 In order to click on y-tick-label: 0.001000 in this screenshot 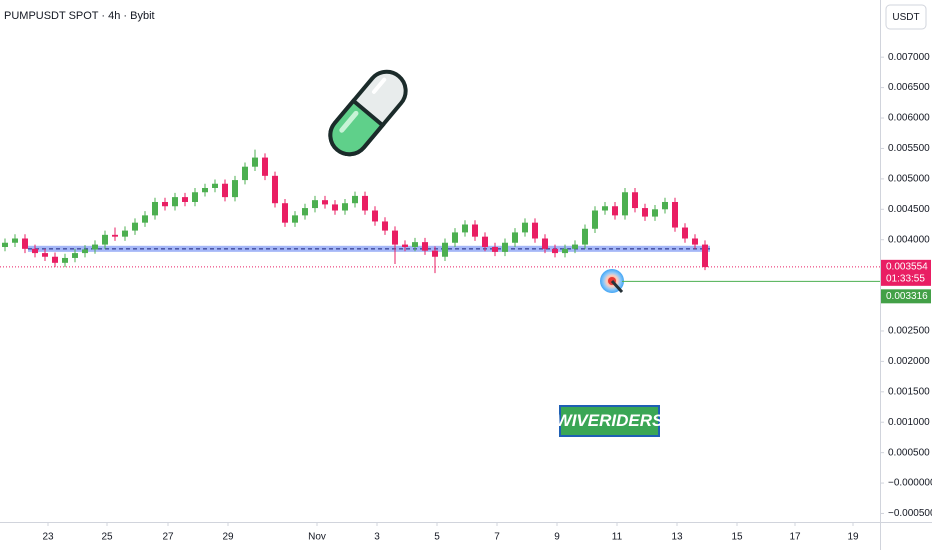, I will do `click(909, 422)`.